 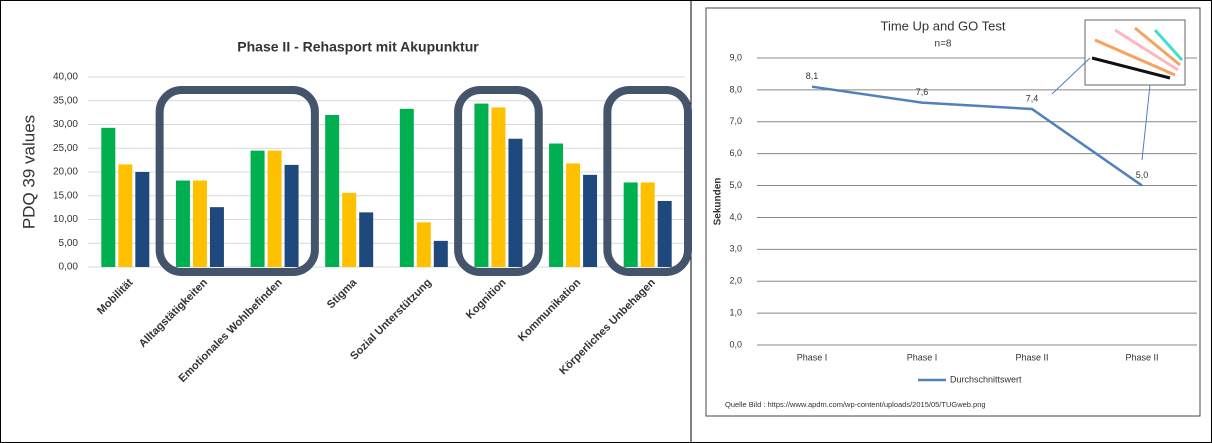 What do you see at coordinates (358, 47) in the screenshot?
I see `chart-title: Phase II - Rehasport mit Akupunktur` at bounding box center [358, 47].